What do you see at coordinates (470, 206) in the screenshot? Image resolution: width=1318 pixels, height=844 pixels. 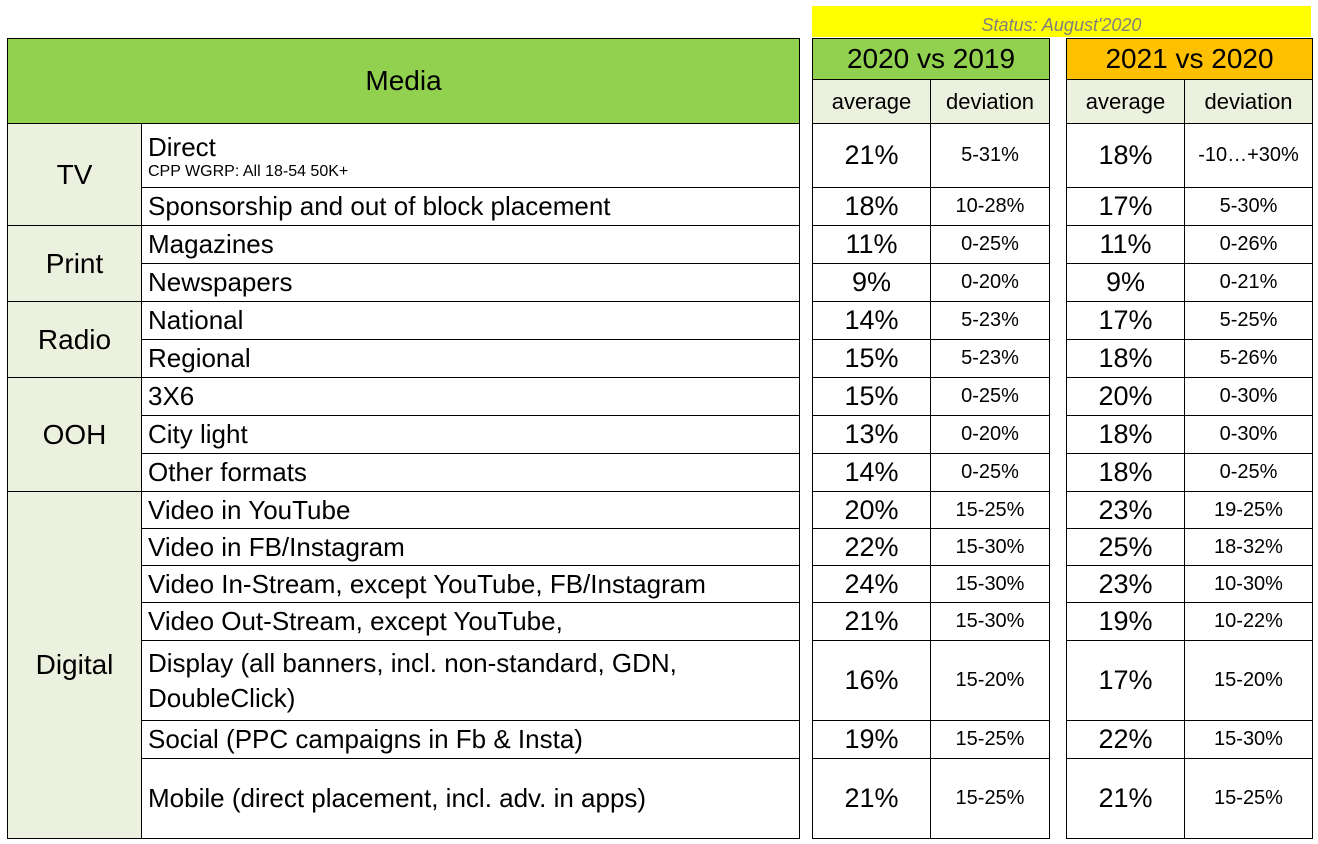 I see `media-row: Sponsorship and out of block placement` at bounding box center [470, 206].